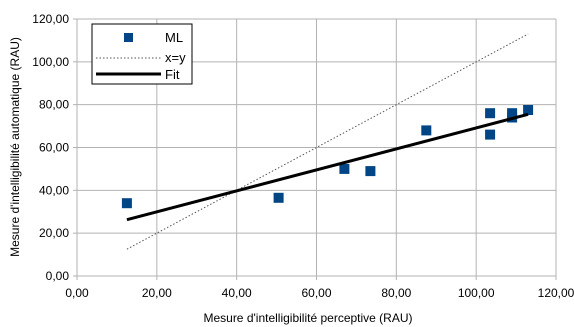 The height and width of the screenshot is (327, 574). What do you see at coordinates (128, 37) in the screenshot?
I see `legend-marker-ml` at bounding box center [128, 37].